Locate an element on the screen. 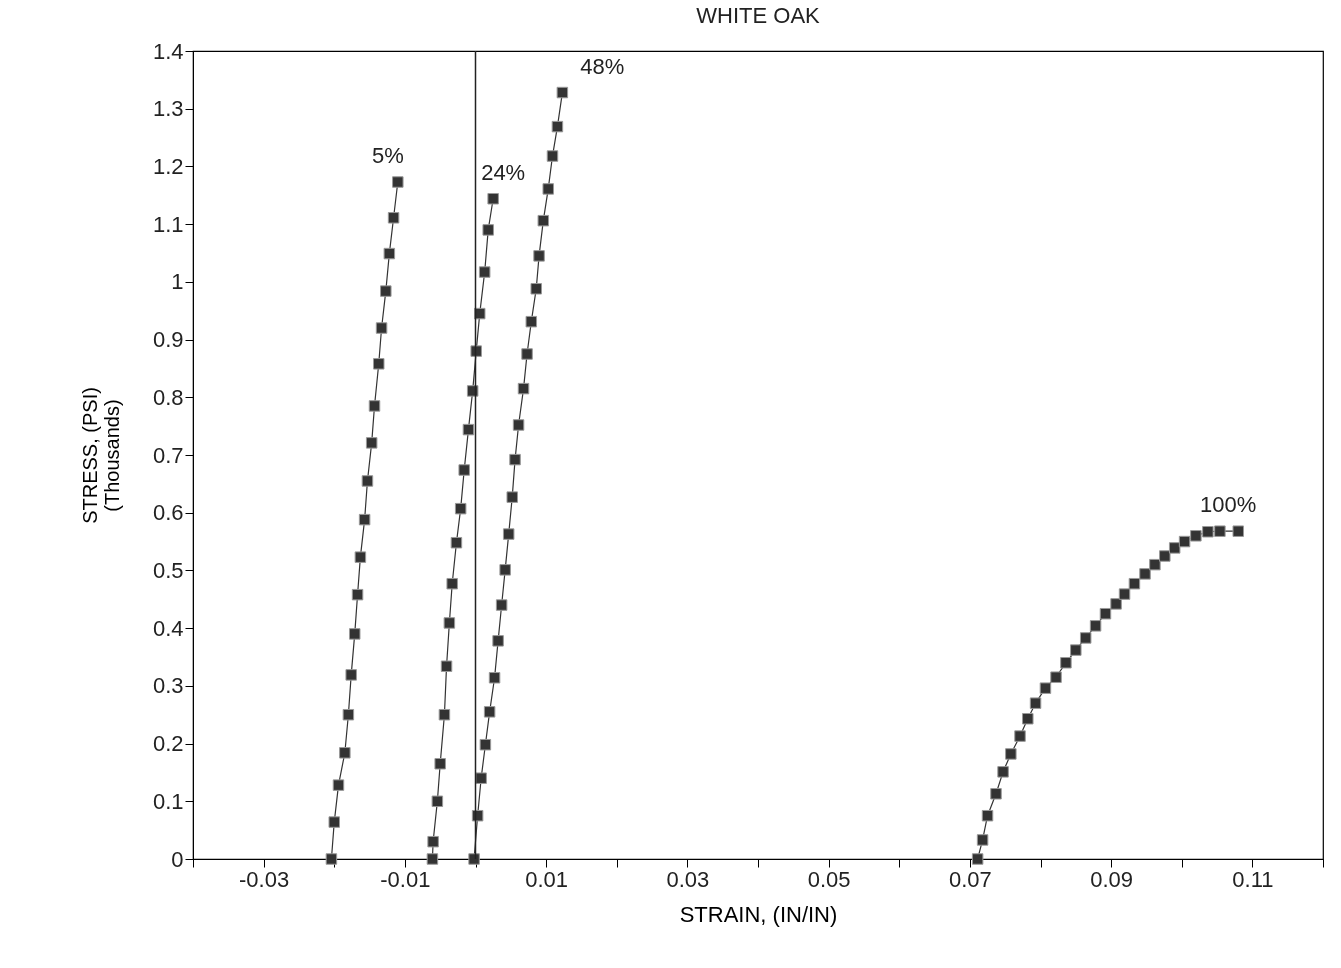 The height and width of the screenshot is (968, 1341). series-label: 5% is located at coordinates (387, 156).